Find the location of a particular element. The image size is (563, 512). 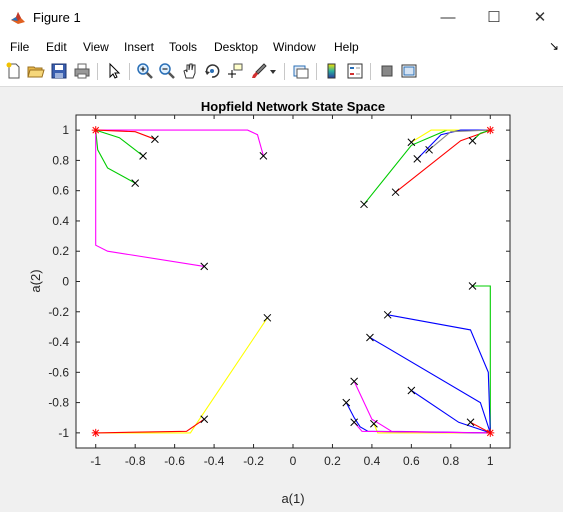

pan-icon is located at coordinates (190, 71).